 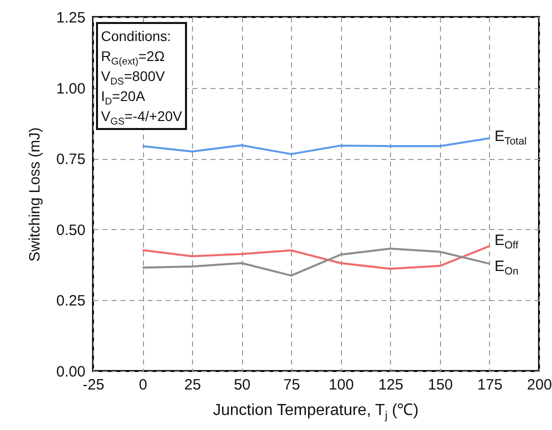 What do you see at coordinates (143, 385) in the screenshot?
I see `x-tick-label: 0` at bounding box center [143, 385].